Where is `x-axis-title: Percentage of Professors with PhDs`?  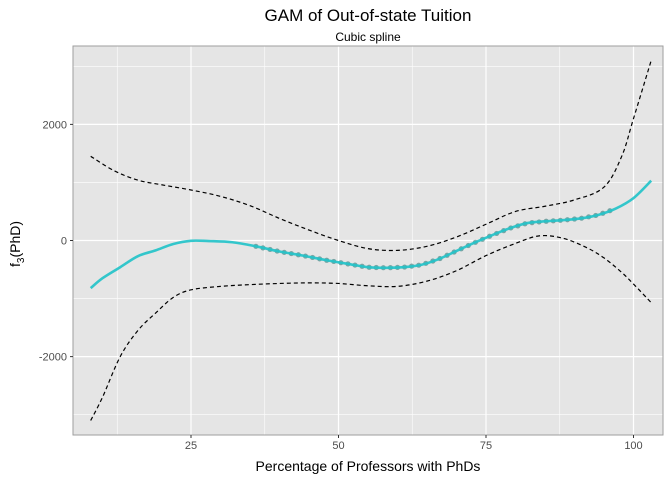
x-axis-title: Percentage of Professors with PhDs is located at coordinates (368, 466).